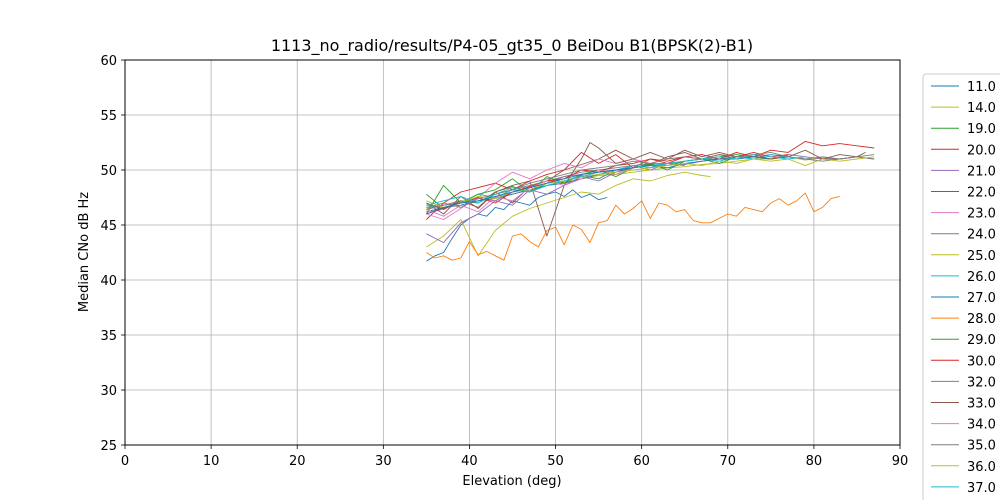  What do you see at coordinates (469, 461) in the screenshot?
I see `x-tick-label: 40` at bounding box center [469, 461].